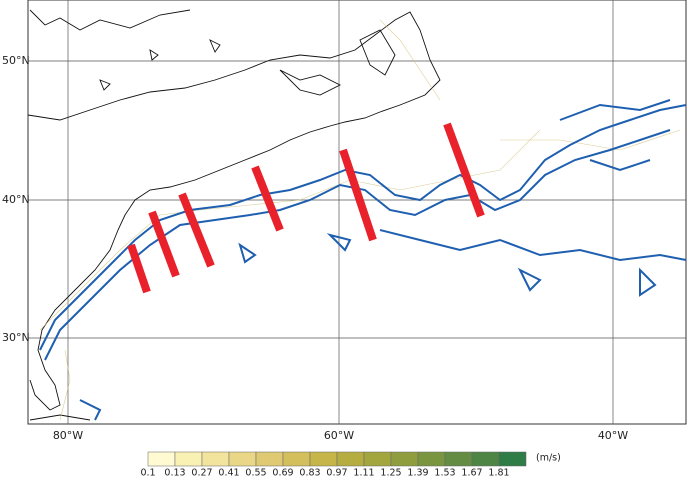 This screenshot has height=481, width=690. Describe the element at coordinates (548, 458) in the screenshot. I see `colorbar-unit: (m/s)` at that location.